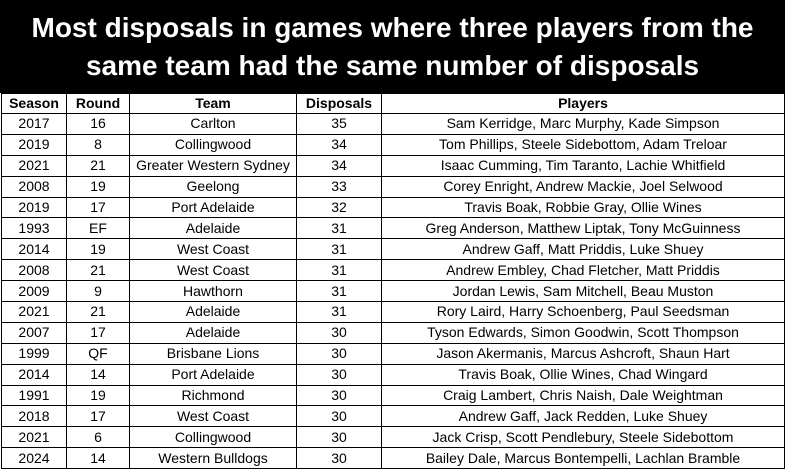 This screenshot has width=785, height=472. I want to click on cell-round: 6, so click(98, 437).